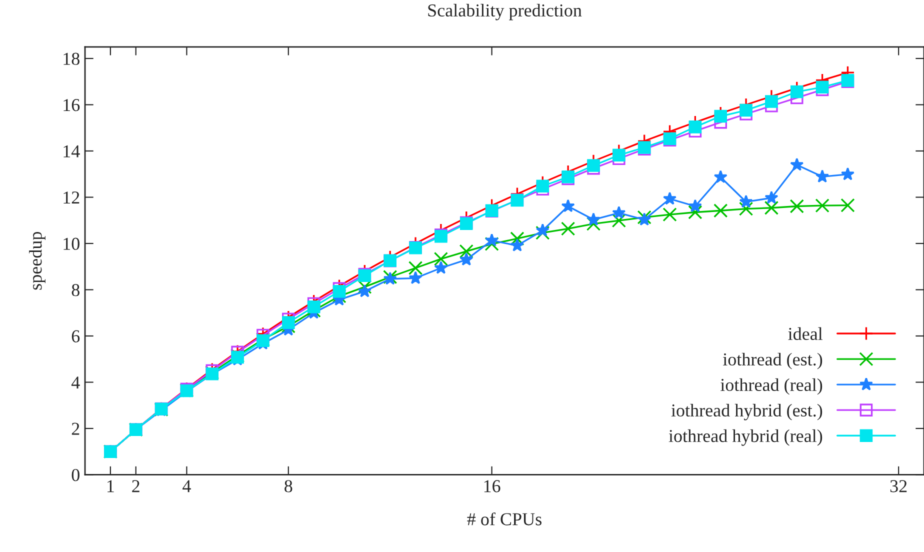  Describe the element at coordinates (75, 382) in the screenshot. I see `y-tick-label: 4` at that location.